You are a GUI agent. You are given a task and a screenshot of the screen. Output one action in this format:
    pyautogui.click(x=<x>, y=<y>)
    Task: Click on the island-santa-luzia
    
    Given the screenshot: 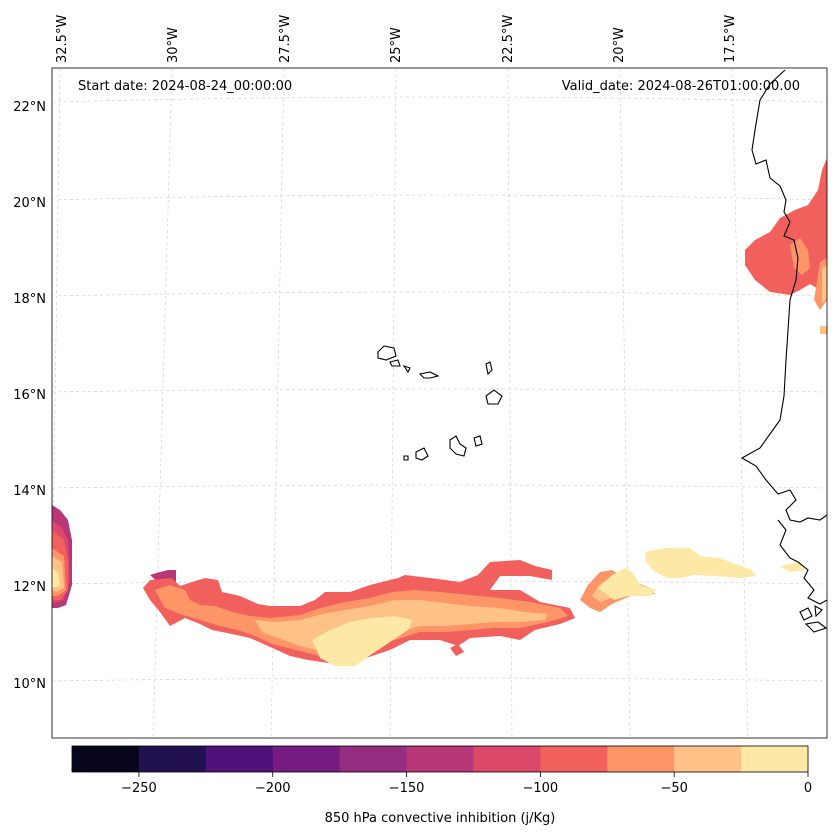 What is the action you would take?
    pyautogui.click(x=406, y=369)
    